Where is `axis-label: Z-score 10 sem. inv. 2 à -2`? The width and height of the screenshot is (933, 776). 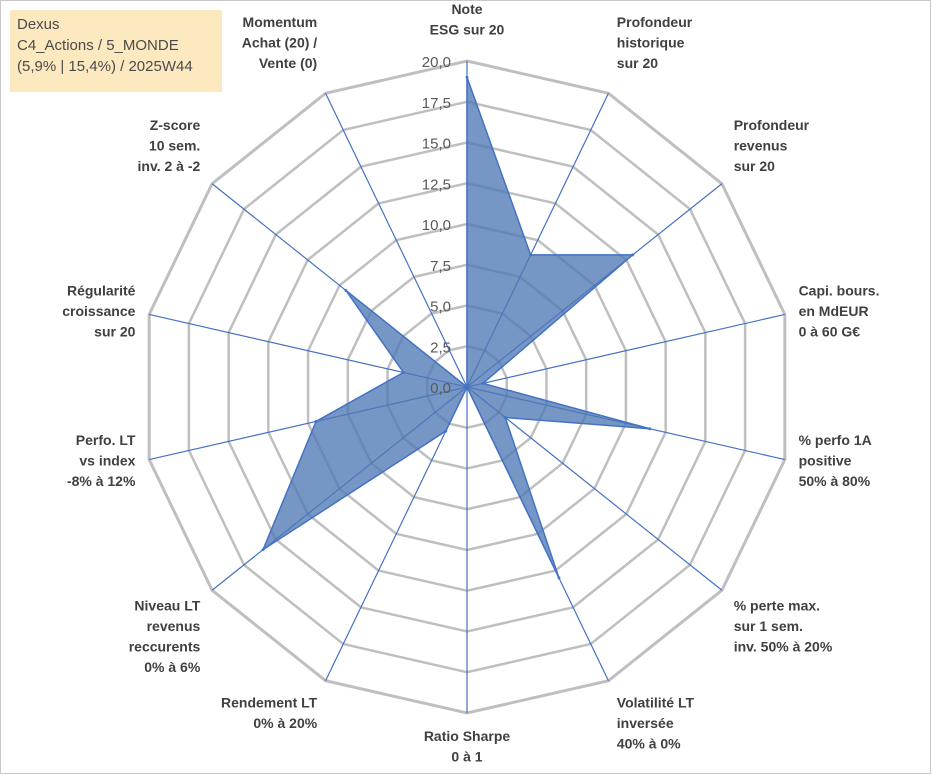 axis-label: Z-score 10 sem. inv. 2 à -2 is located at coordinates (169, 145).